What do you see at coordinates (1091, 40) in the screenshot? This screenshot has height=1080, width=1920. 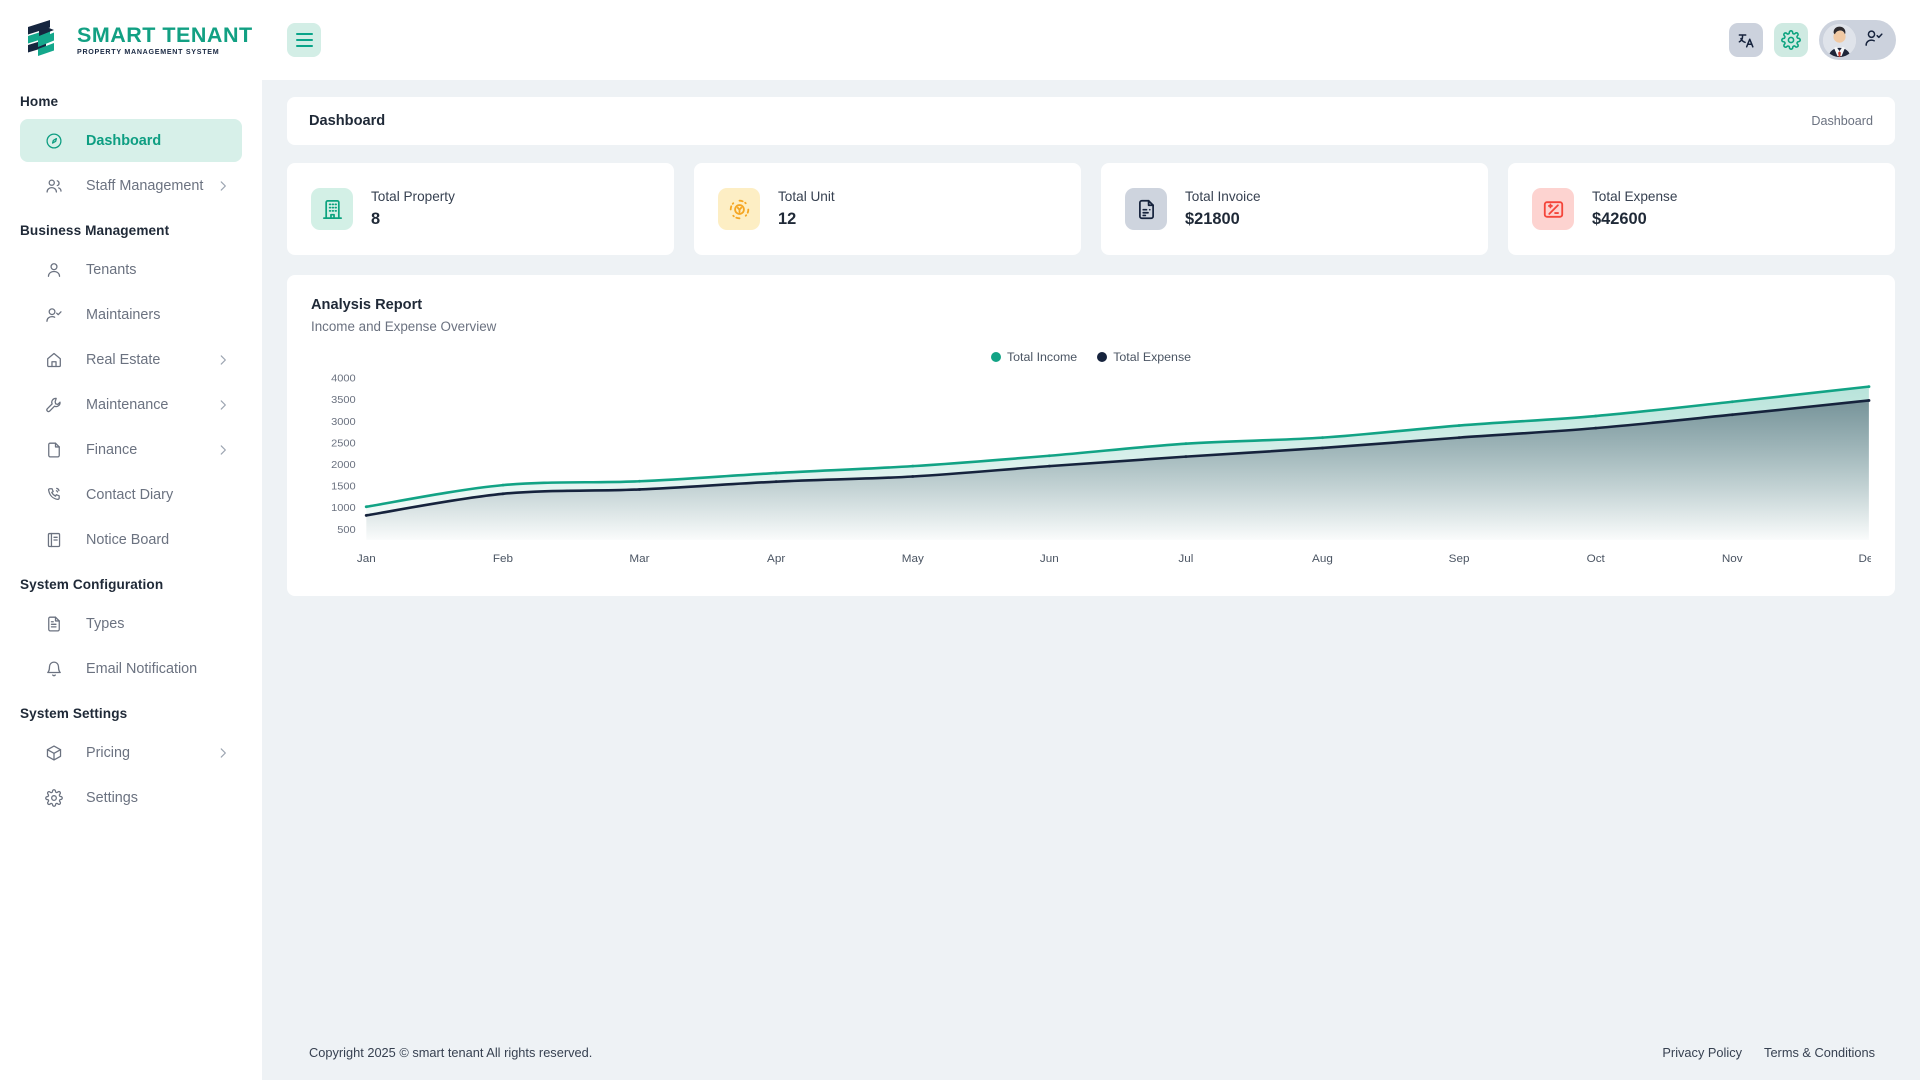 I see `topbar` at bounding box center [1091, 40].